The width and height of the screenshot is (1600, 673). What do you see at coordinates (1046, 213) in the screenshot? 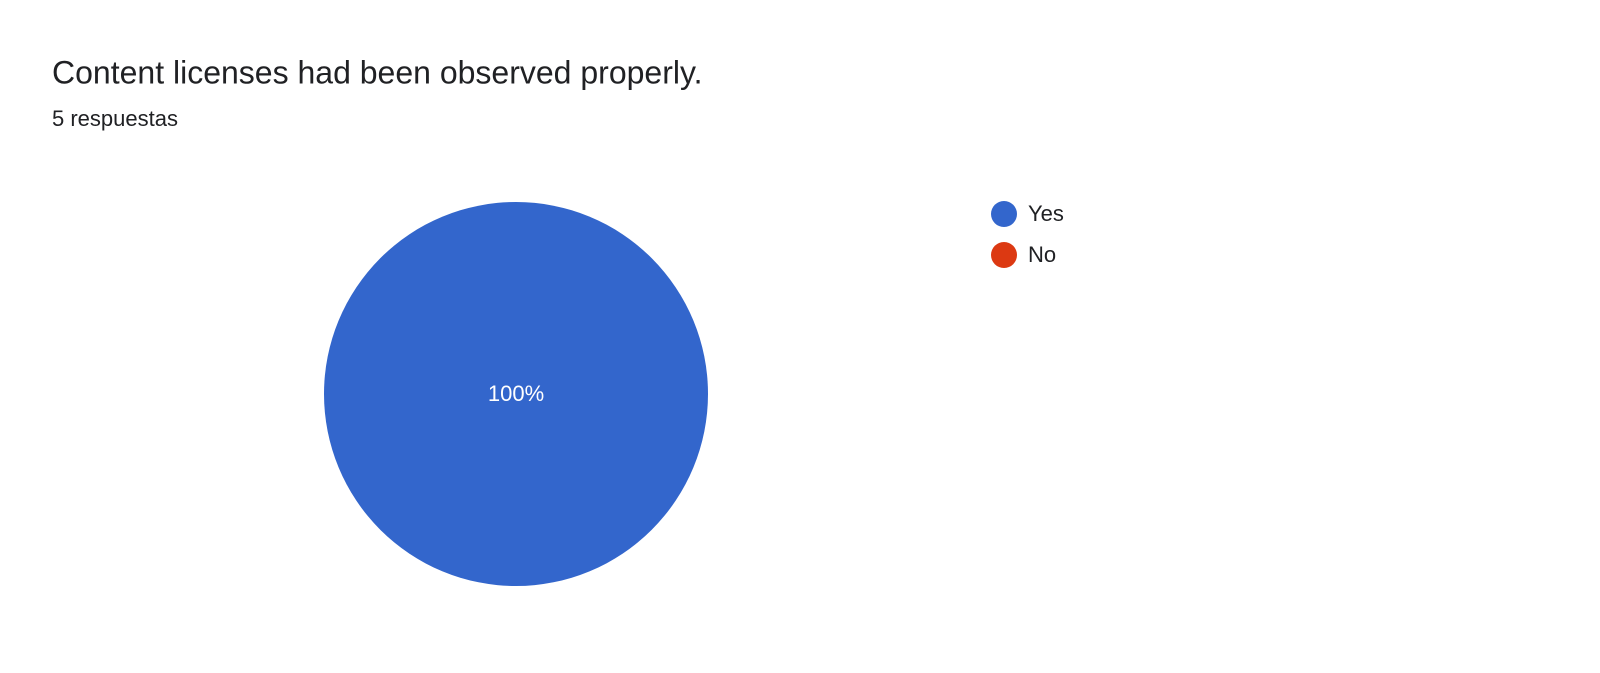
I see `legend-label: Yes` at bounding box center [1046, 213].